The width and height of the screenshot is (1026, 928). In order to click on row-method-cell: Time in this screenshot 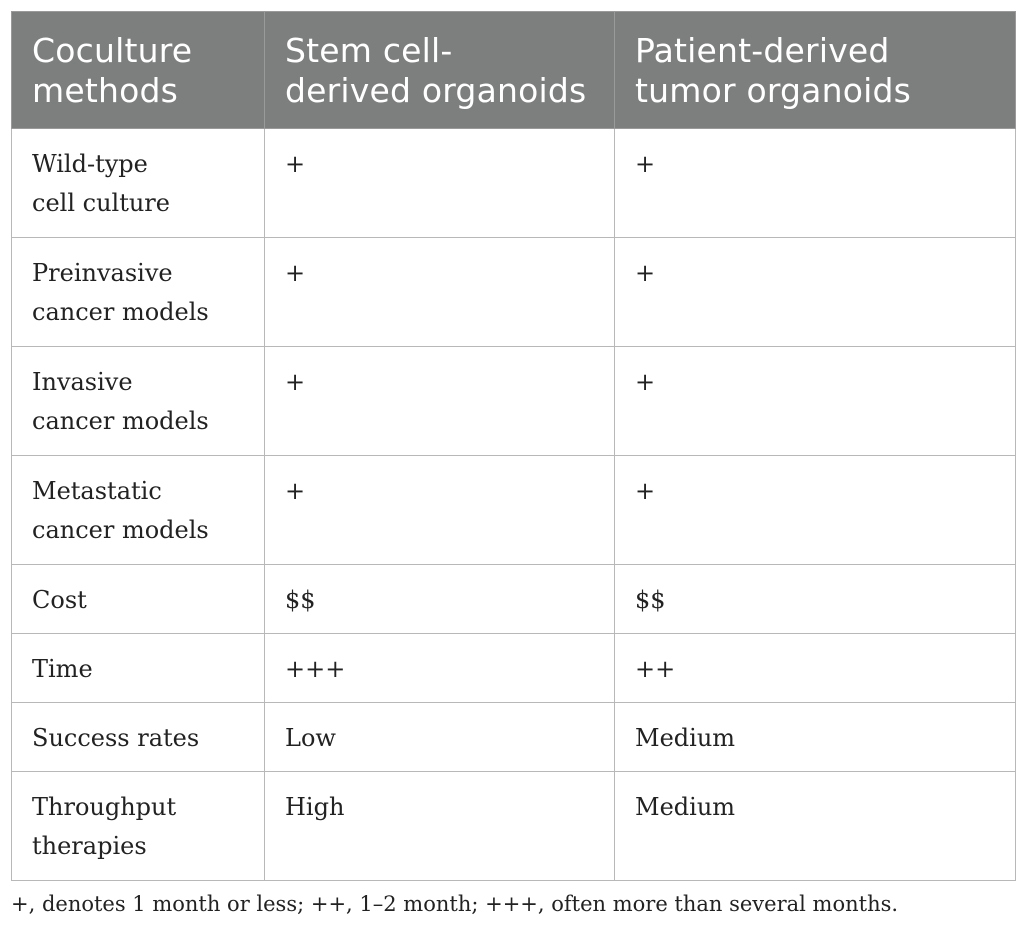, I will do `click(138, 668)`.